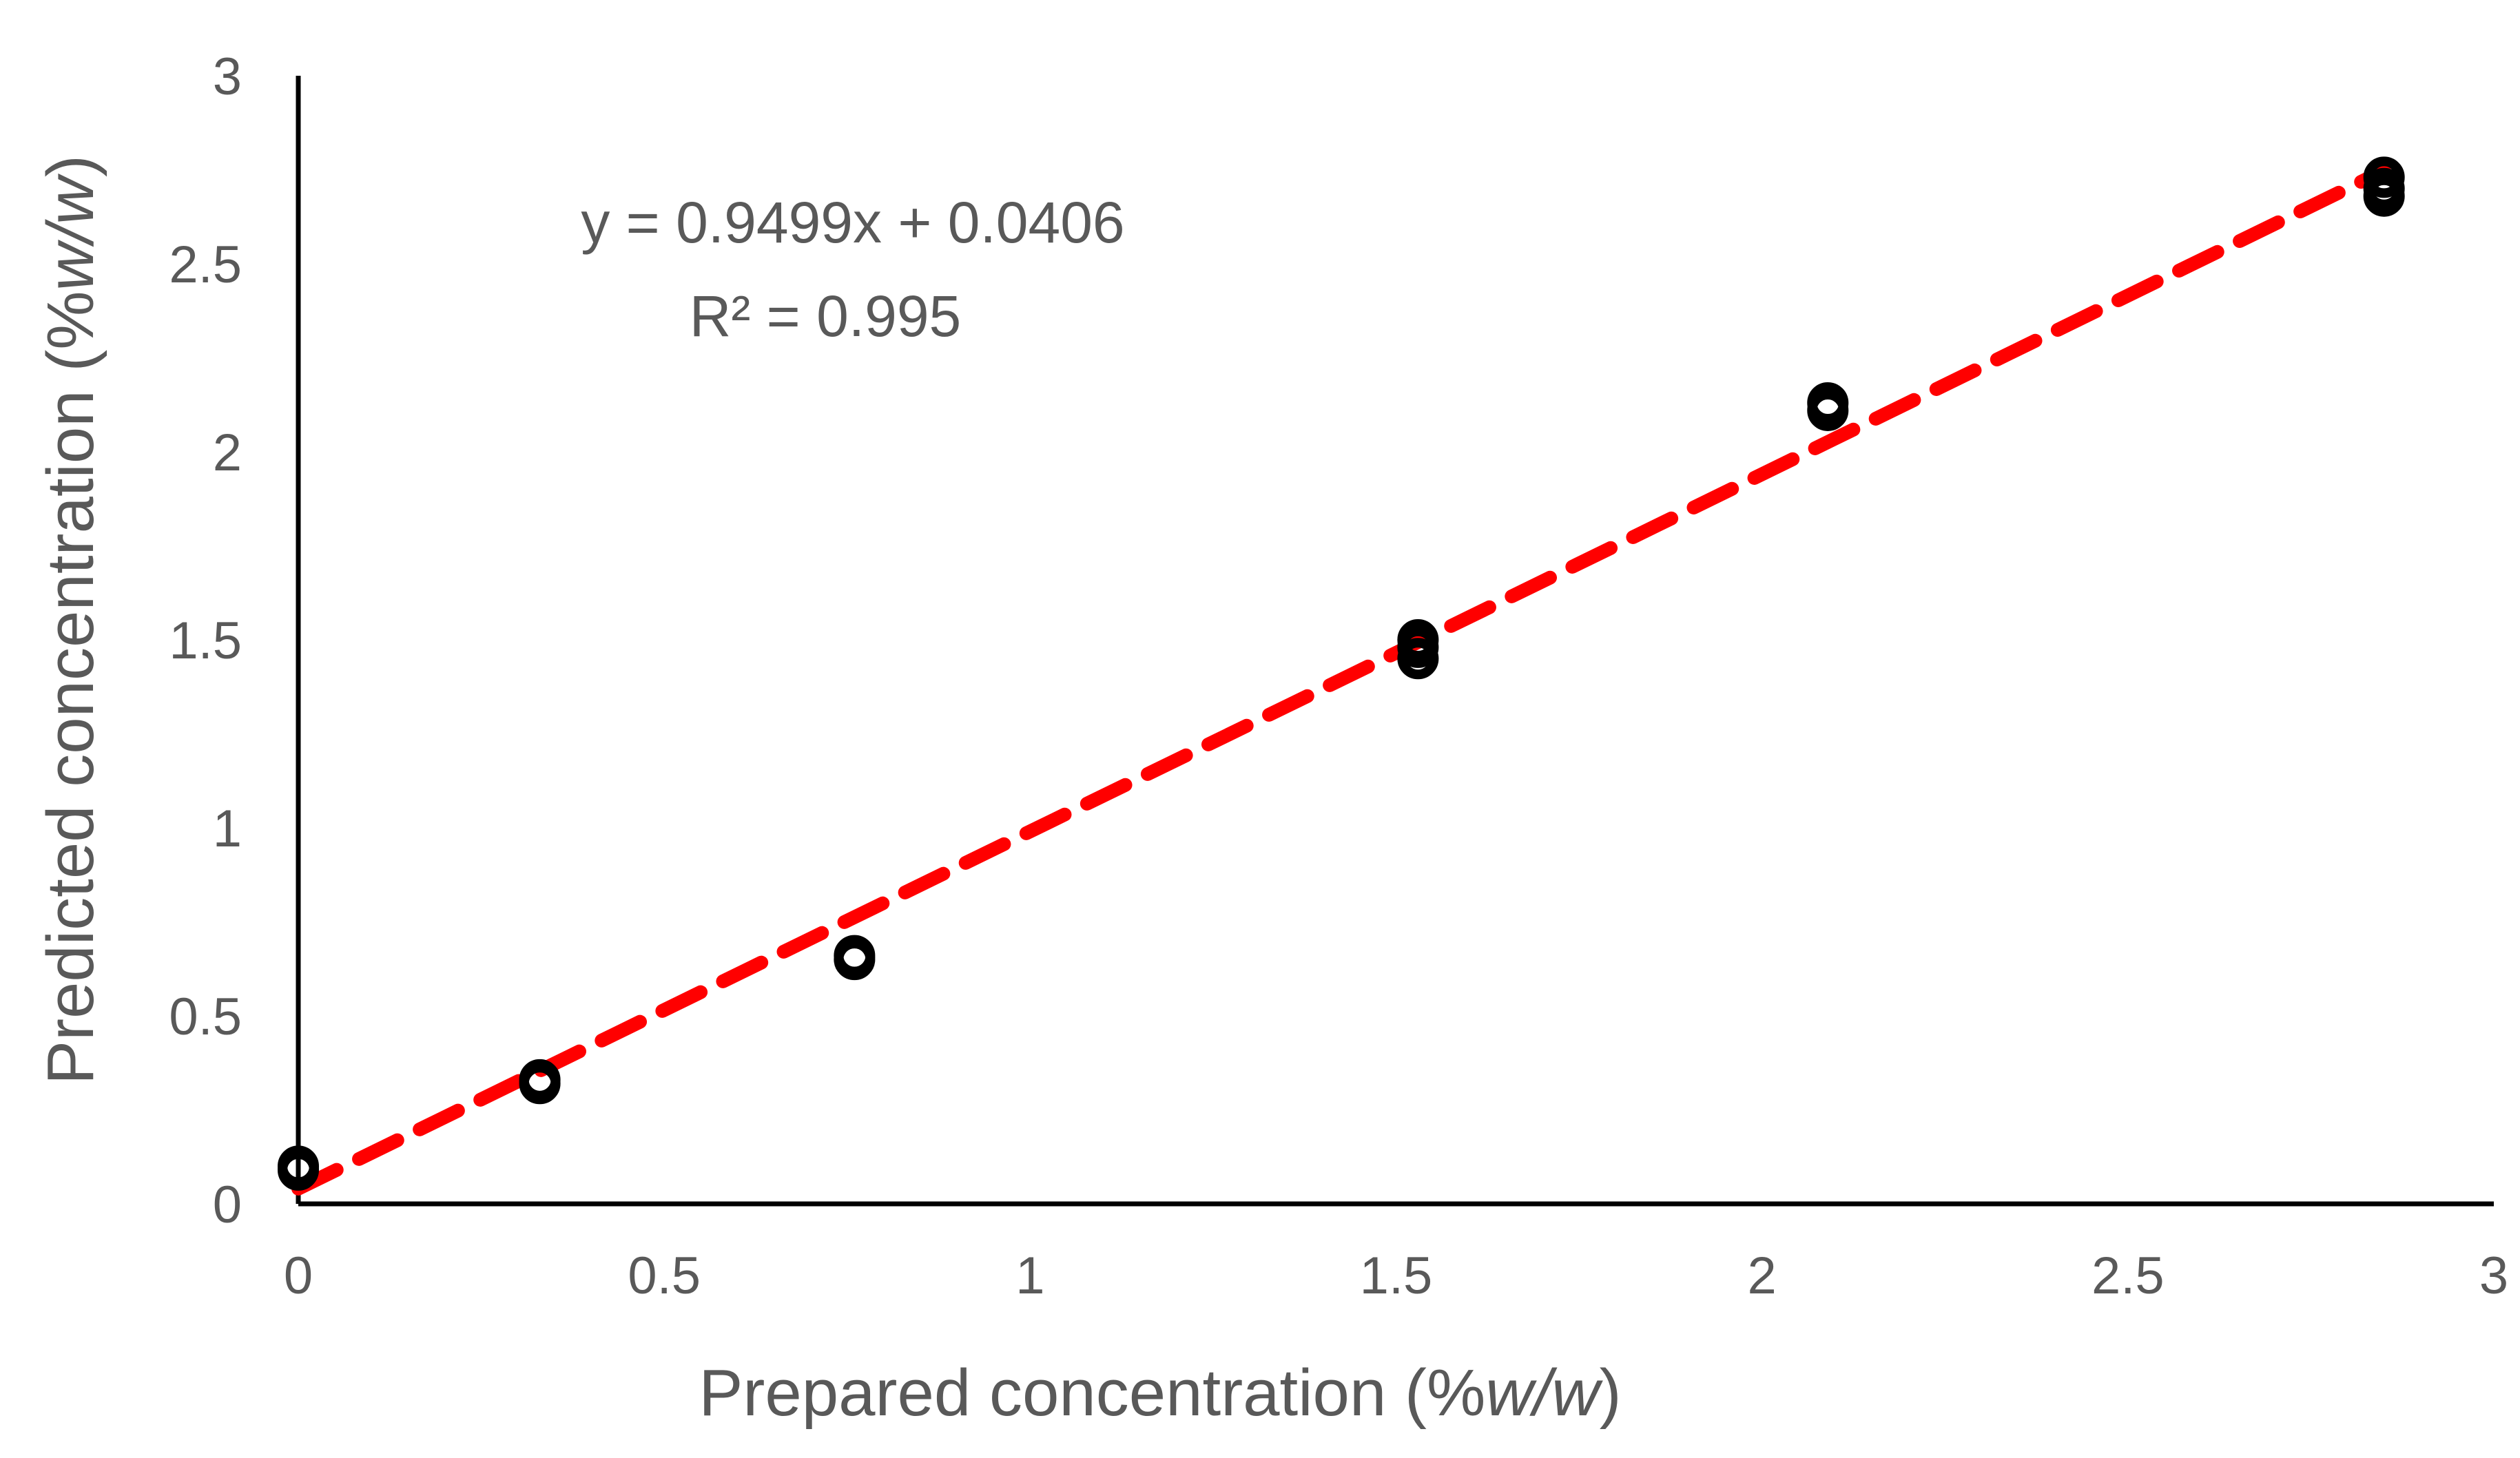 The width and height of the screenshot is (2520, 1458). I want to click on x-tick-label: 2, so click(1762, 1276).